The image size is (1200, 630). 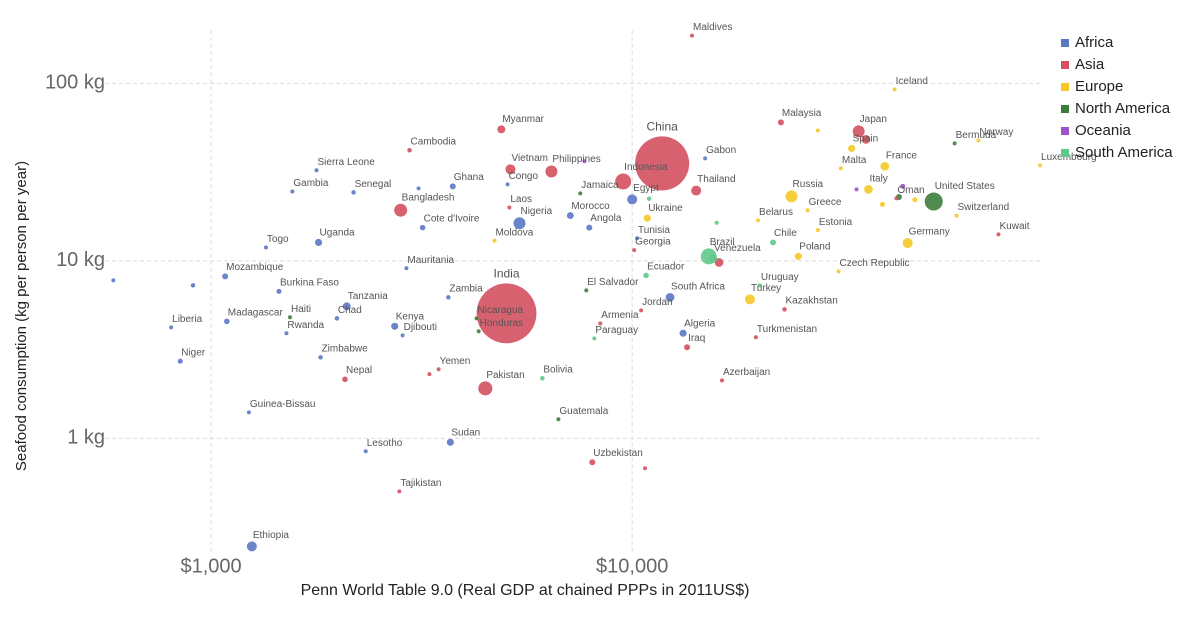 I want to click on point-label: Niger, so click(x=193, y=352).